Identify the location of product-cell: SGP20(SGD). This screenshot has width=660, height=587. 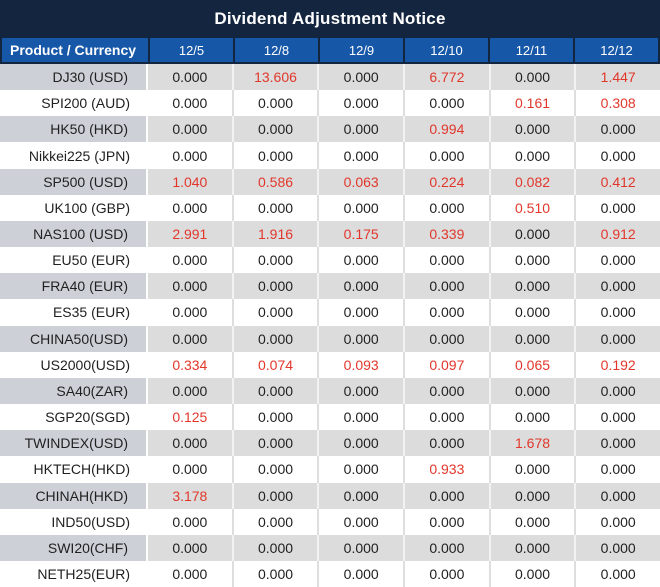
(74, 417).